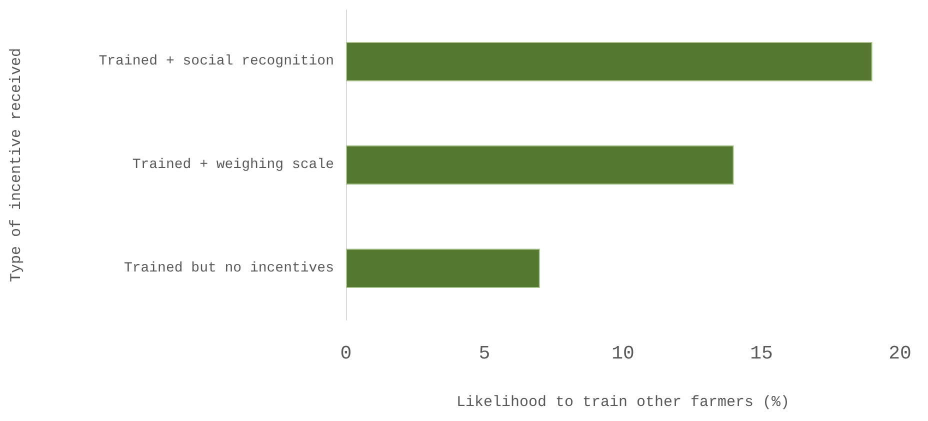  What do you see at coordinates (484, 353) in the screenshot?
I see `x-tick-label: 5` at bounding box center [484, 353].